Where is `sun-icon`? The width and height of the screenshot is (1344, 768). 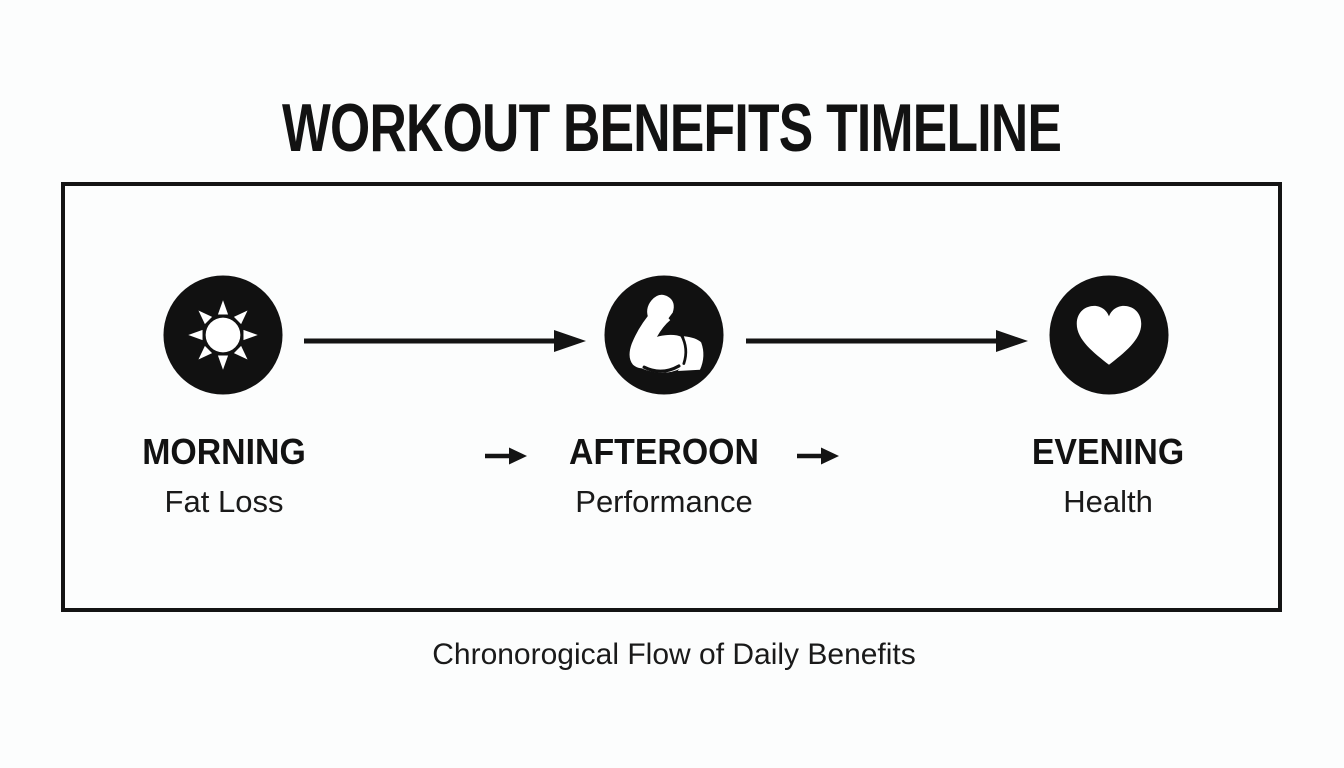
sun-icon is located at coordinates (223, 335).